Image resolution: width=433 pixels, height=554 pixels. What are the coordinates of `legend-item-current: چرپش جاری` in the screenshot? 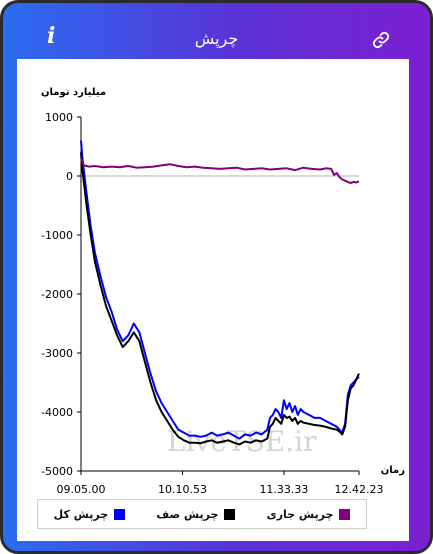 It's located at (309, 514).